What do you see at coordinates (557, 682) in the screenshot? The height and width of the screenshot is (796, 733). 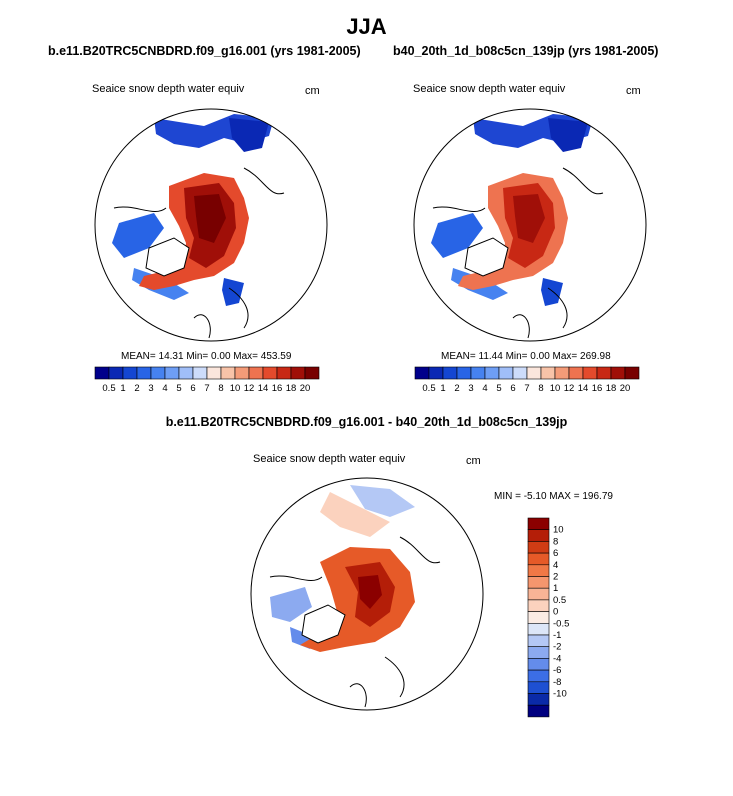 I see `colorbar-tick-label: -8` at bounding box center [557, 682].